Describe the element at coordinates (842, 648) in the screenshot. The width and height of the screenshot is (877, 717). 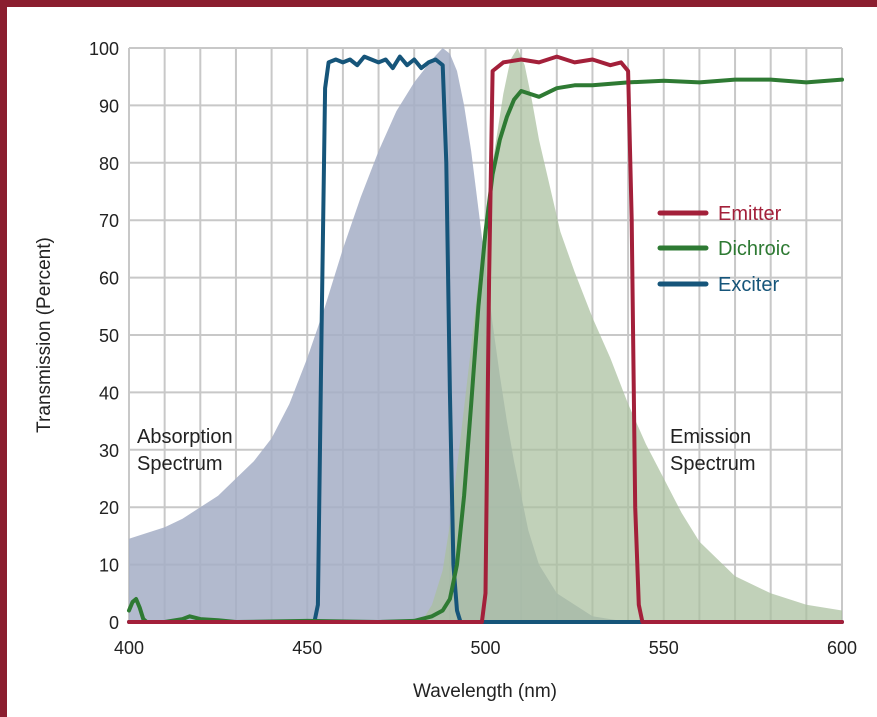
I see `x-tick-label-600: 600` at that location.